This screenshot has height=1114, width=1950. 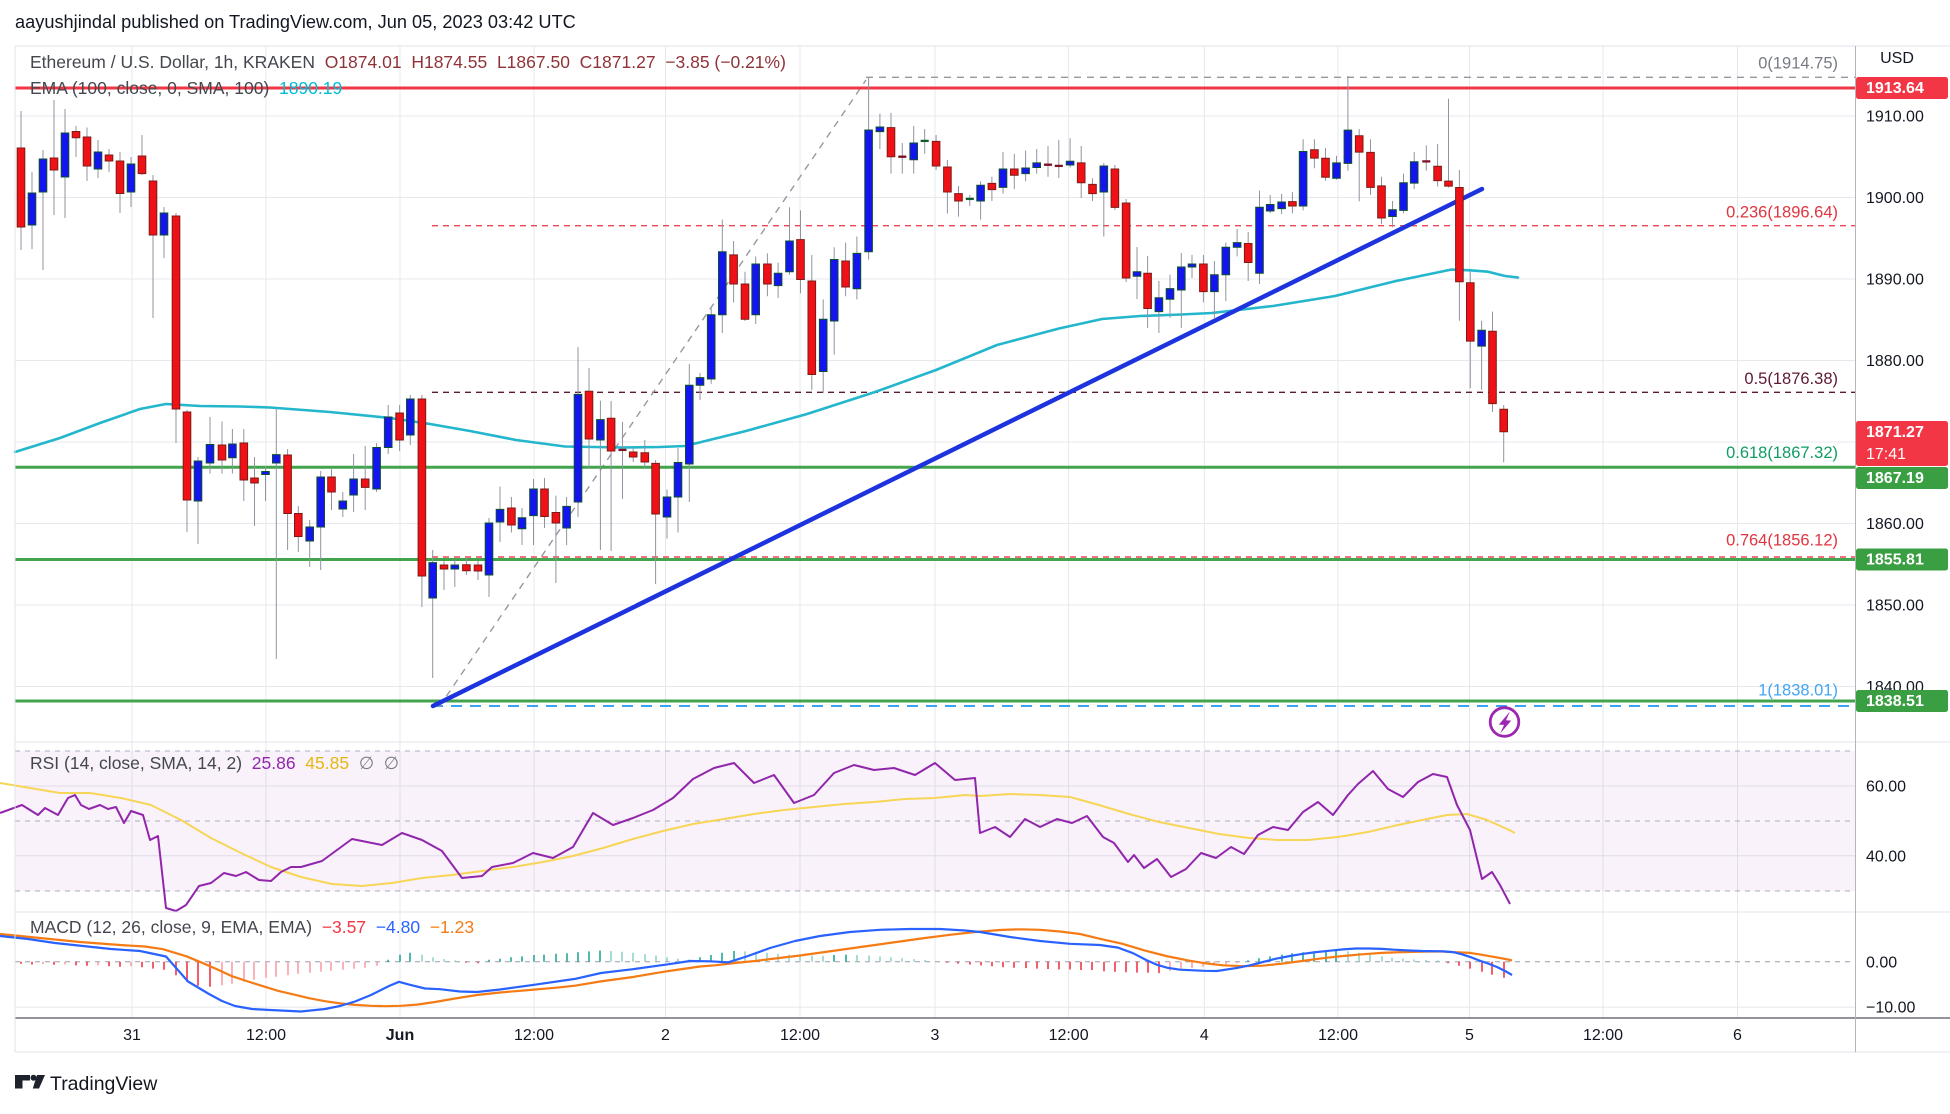 What do you see at coordinates (1895, 432) in the screenshot?
I see `svg-text: 1871.27` at bounding box center [1895, 432].